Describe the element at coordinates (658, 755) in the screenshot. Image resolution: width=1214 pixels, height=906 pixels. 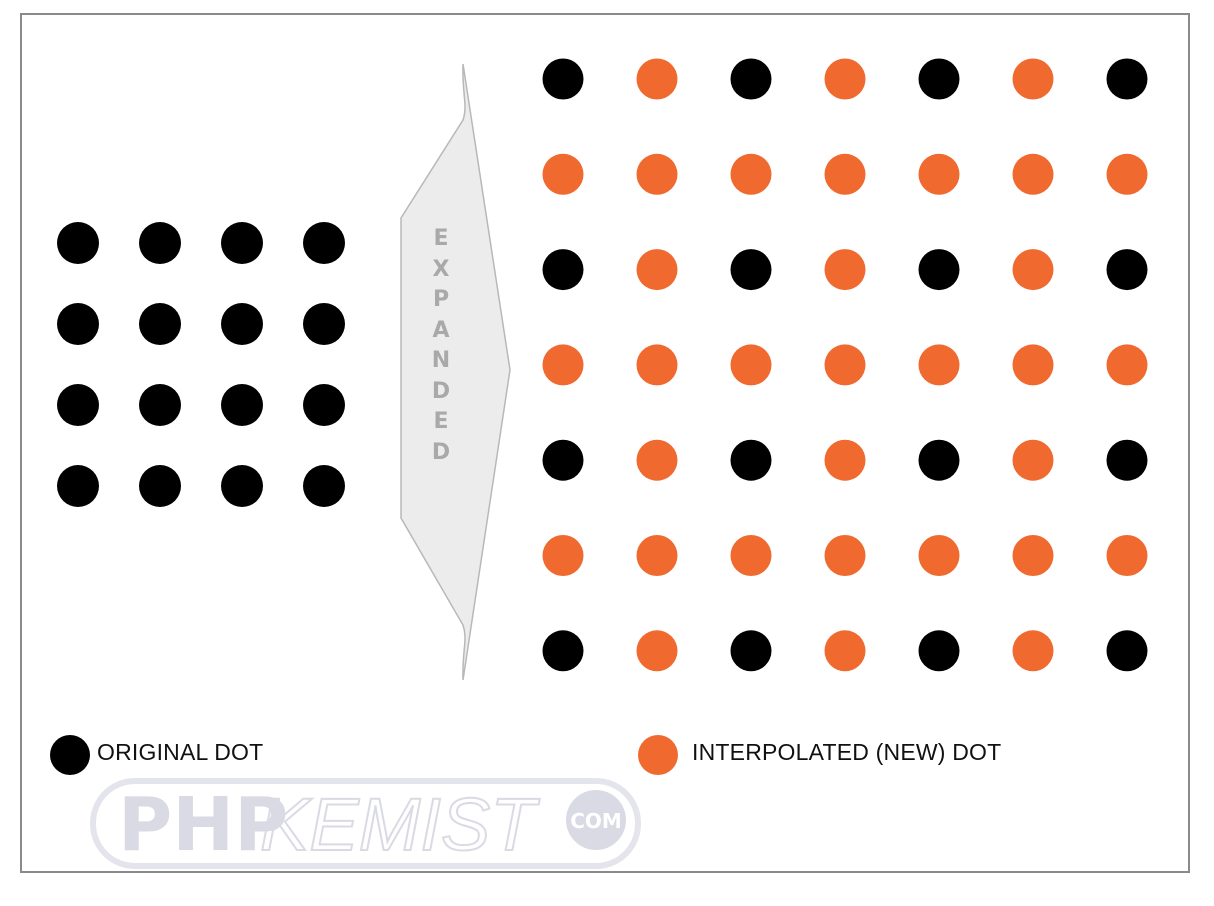
I see `legend-interpolated-dot` at that location.